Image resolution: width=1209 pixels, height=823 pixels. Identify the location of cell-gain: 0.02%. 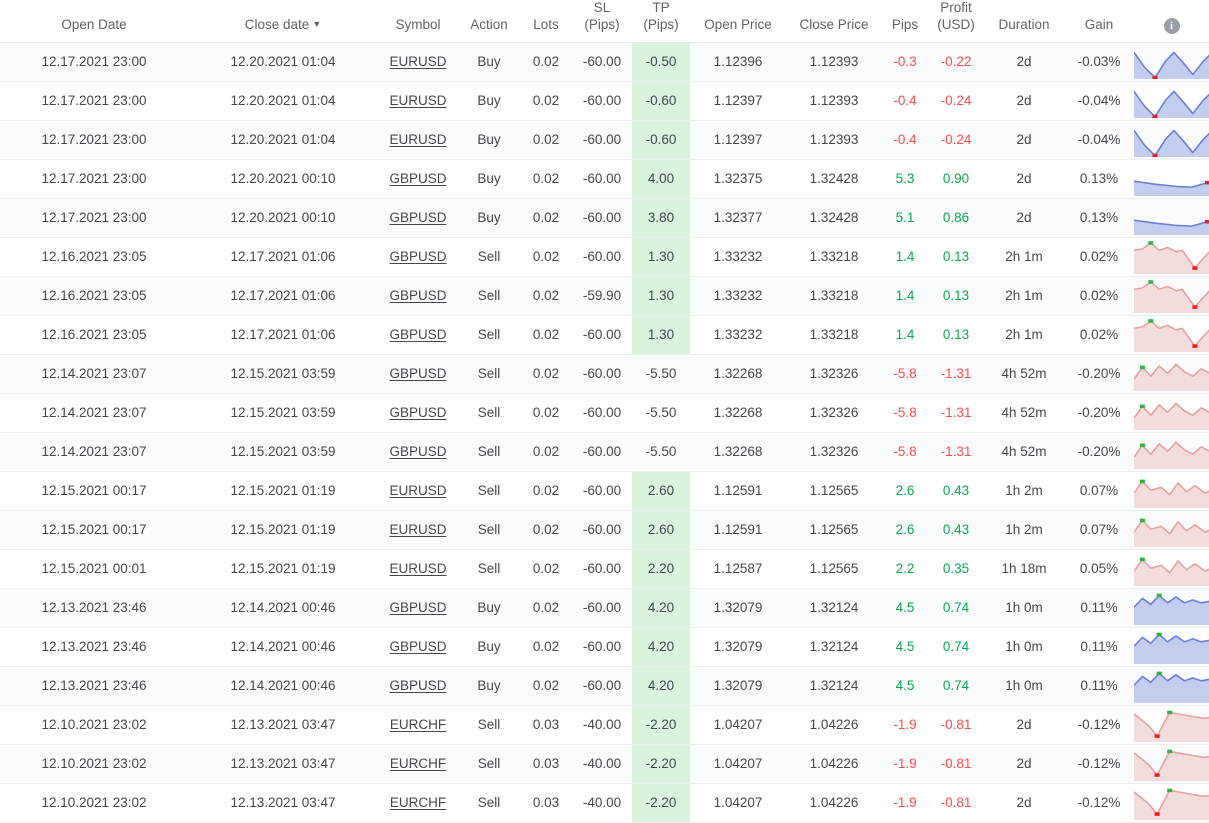
(1099, 257).